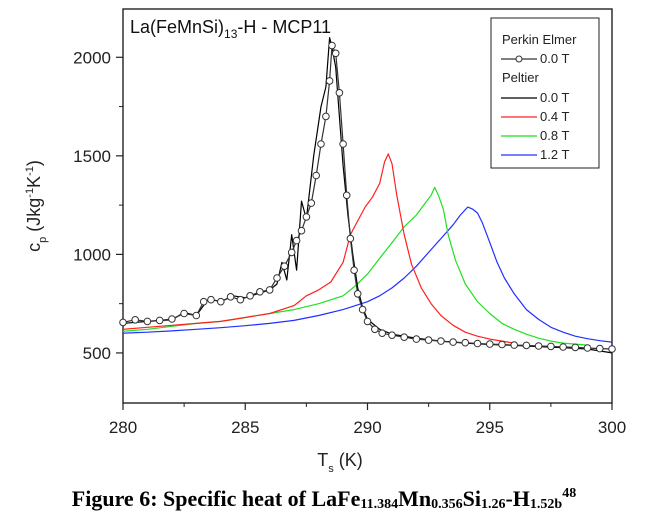 This screenshot has width=648, height=521. Describe the element at coordinates (554, 97) in the screenshot. I see `legend-label-peltier-0: 0.0 T` at that location.